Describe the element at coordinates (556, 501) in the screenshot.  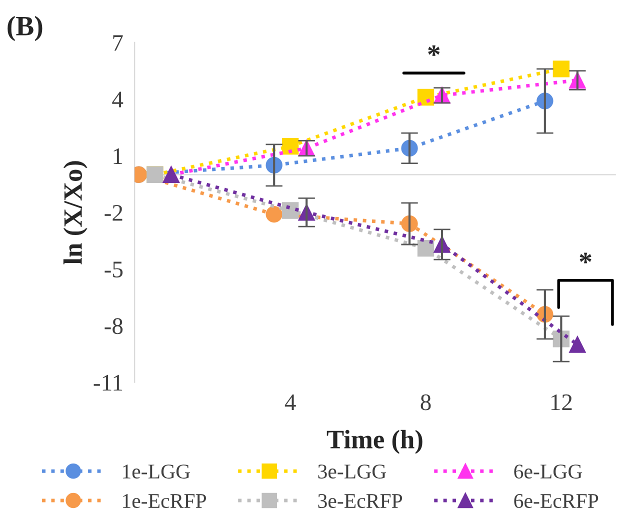
I see `legend-label: 6e-EcRFP` at that location.